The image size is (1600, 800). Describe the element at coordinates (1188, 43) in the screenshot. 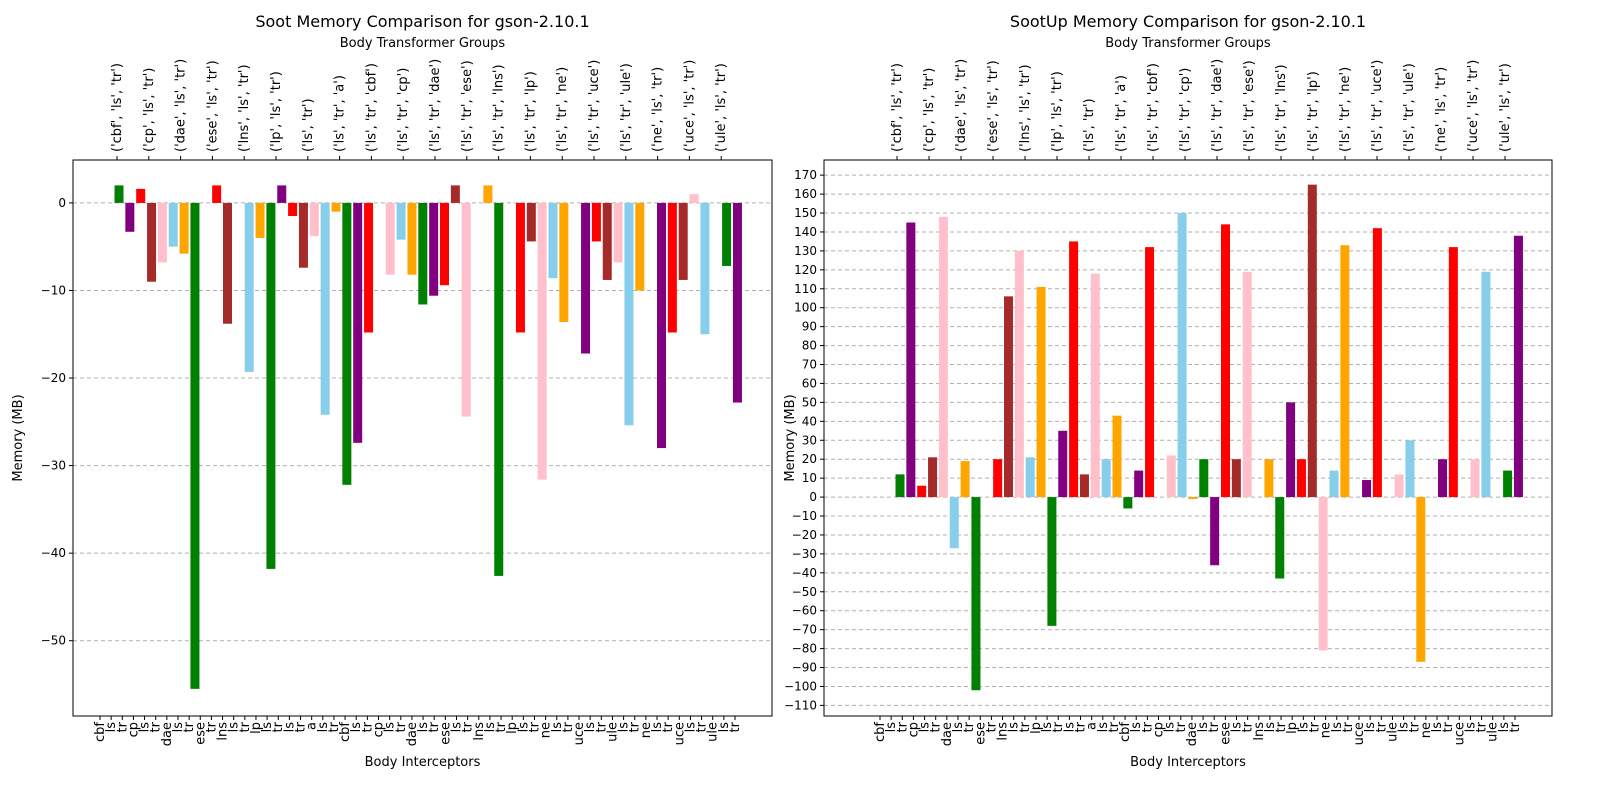

I see `chart-subtitle: Body Transformer Groups` at that location.